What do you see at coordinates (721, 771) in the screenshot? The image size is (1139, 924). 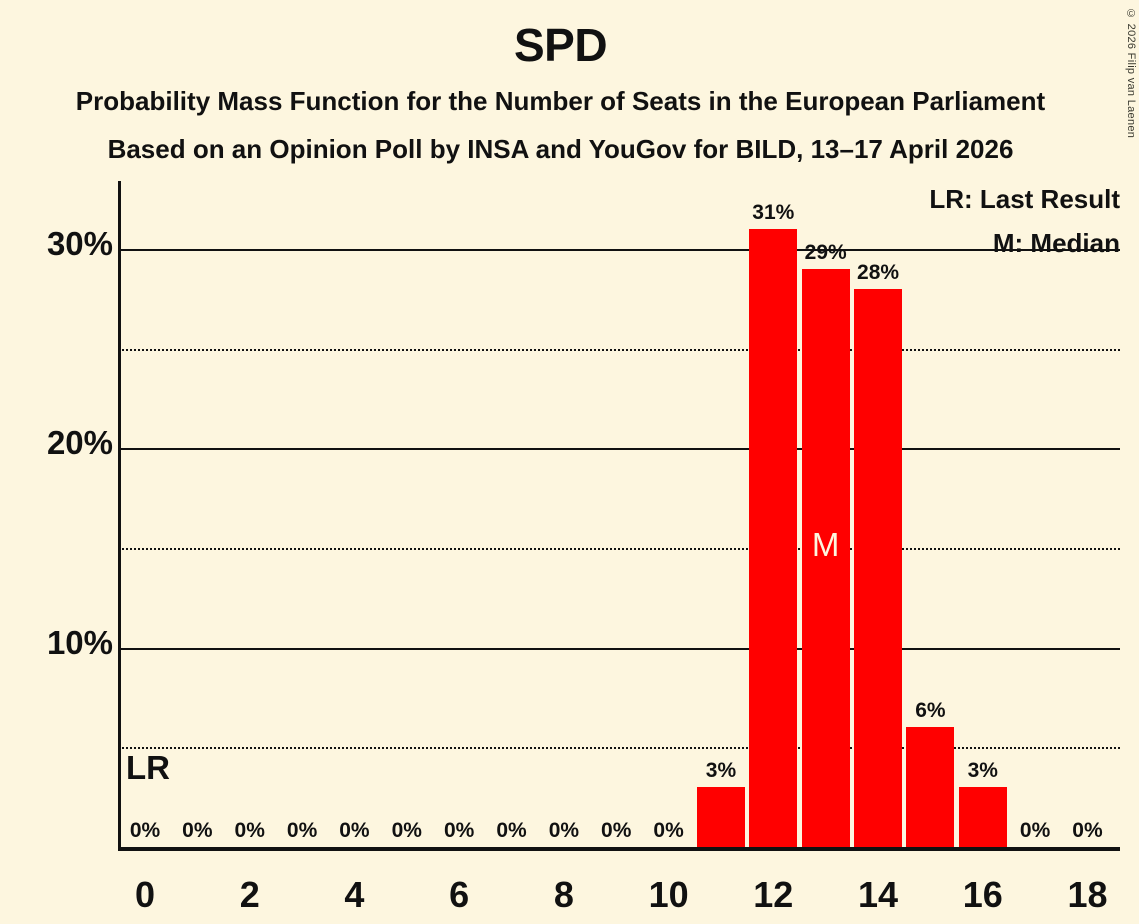 I see `bar-value-label-seat-11: 3%` at bounding box center [721, 771].